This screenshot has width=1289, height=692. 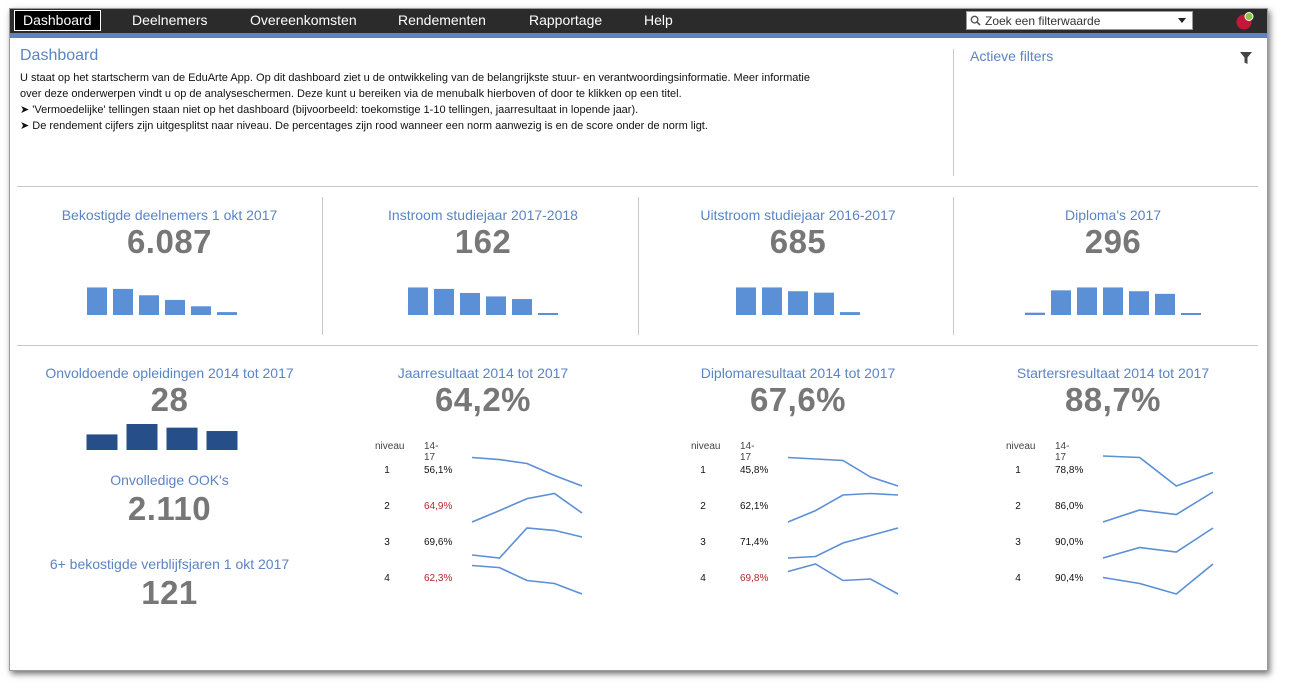 I want to click on kpi-instroom: Instroom studiejaar 2017-2018 162, so click(x=483, y=234).